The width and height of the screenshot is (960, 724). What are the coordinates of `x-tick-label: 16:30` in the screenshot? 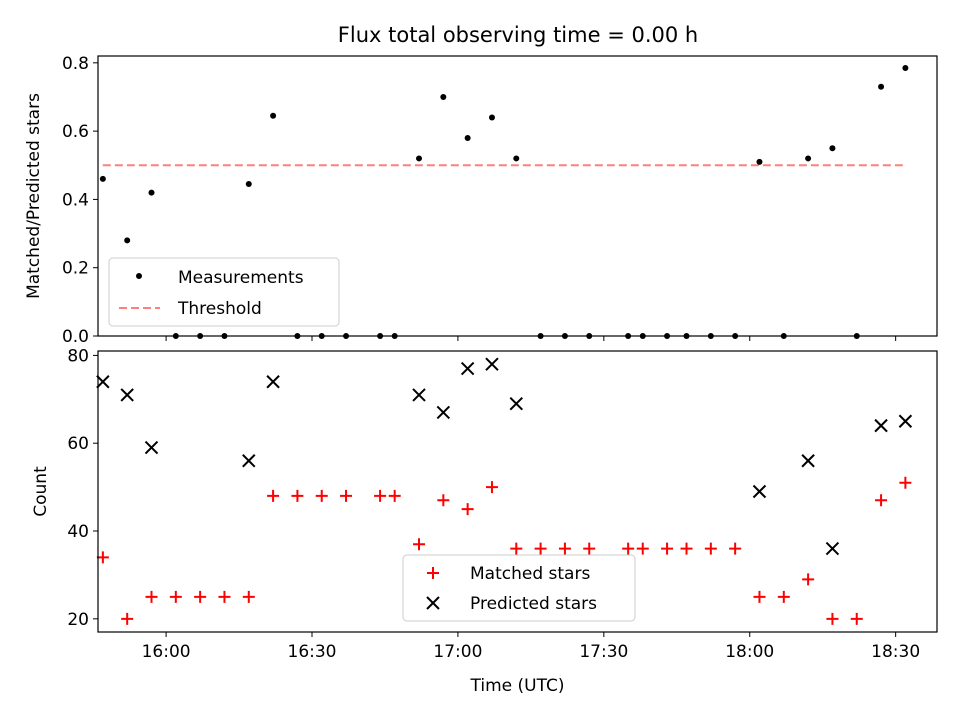 It's located at (312, 652).